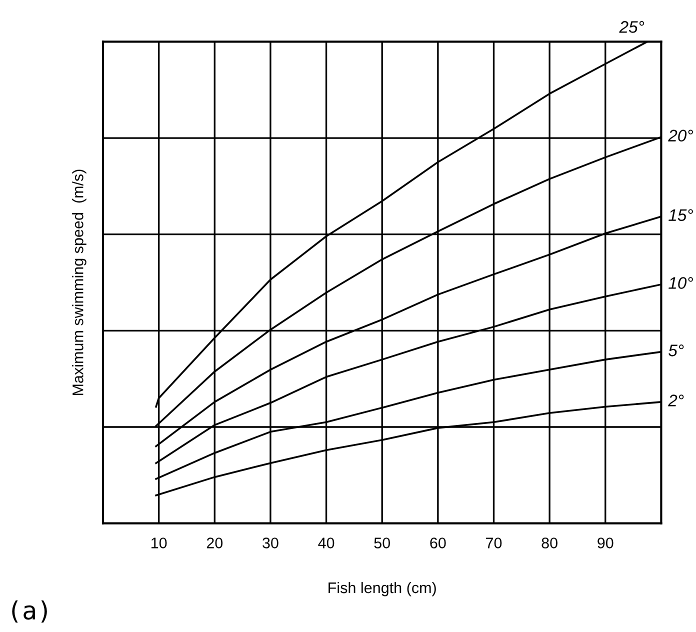 The height and width of the screenshot is (632, 696). I want to click on x-tick-label: 70, so click(494, 543).